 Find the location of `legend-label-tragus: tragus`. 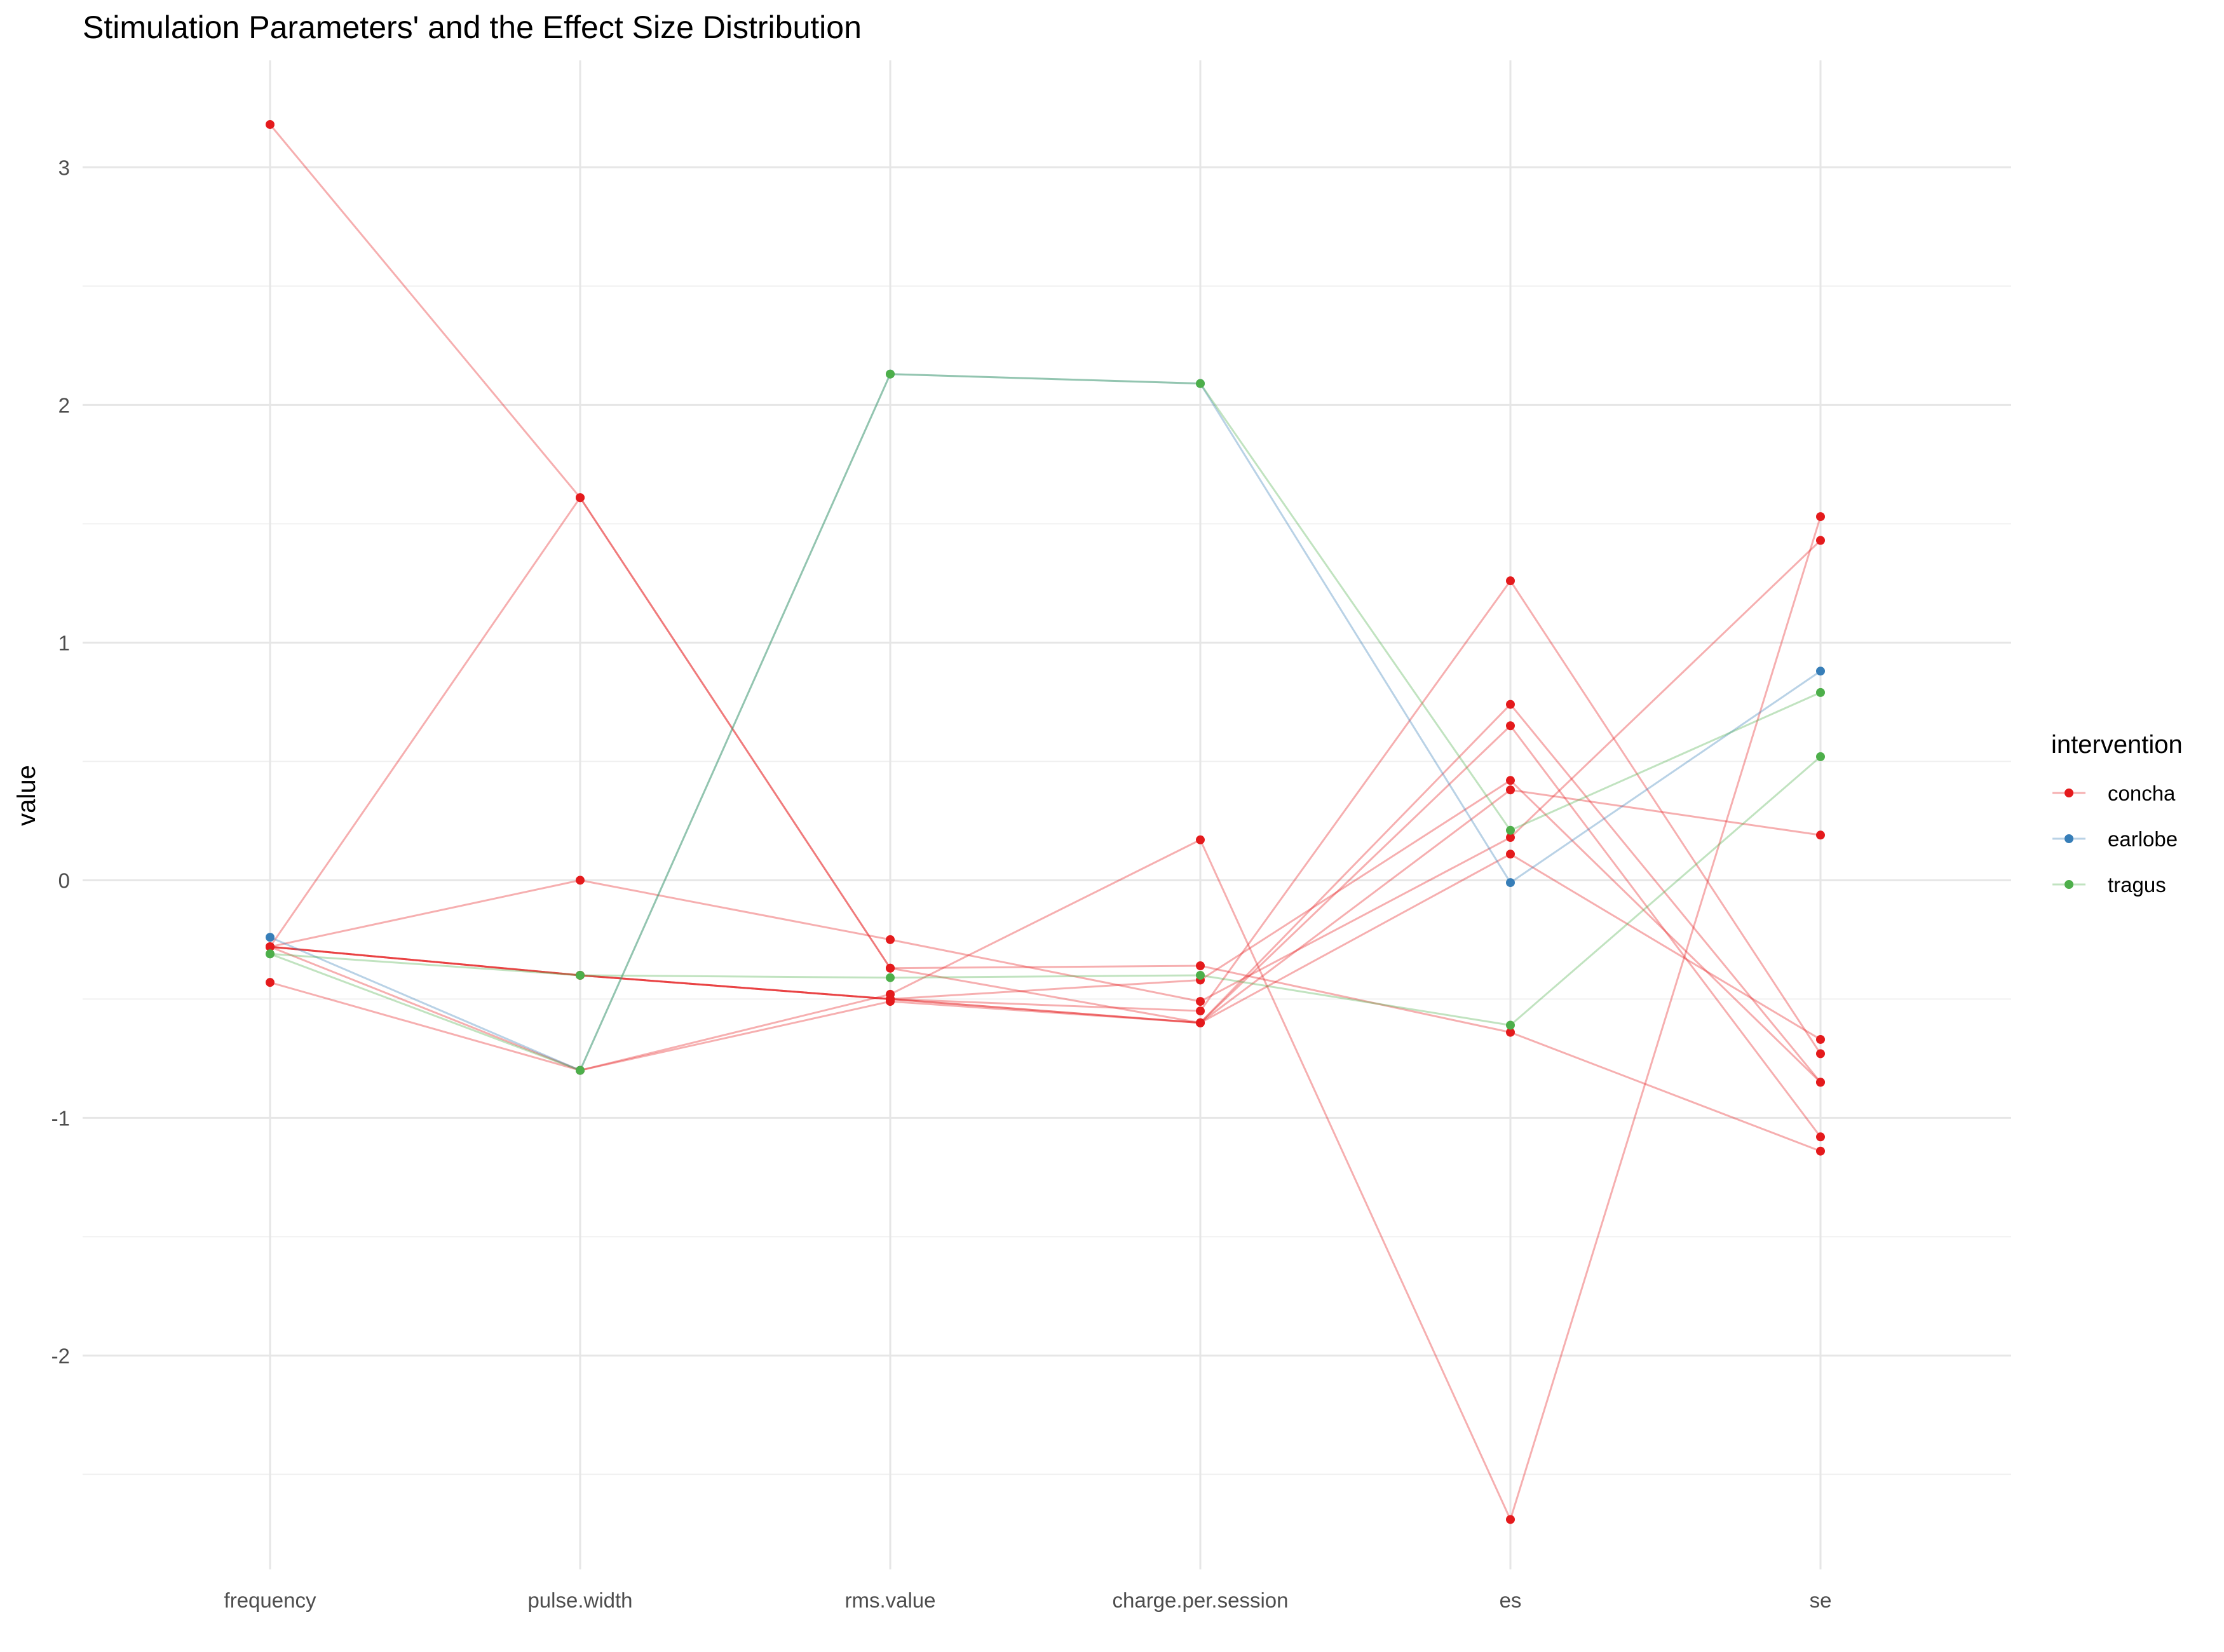

legend-label-tragus: tragus is located at coordinates (2137, 885).